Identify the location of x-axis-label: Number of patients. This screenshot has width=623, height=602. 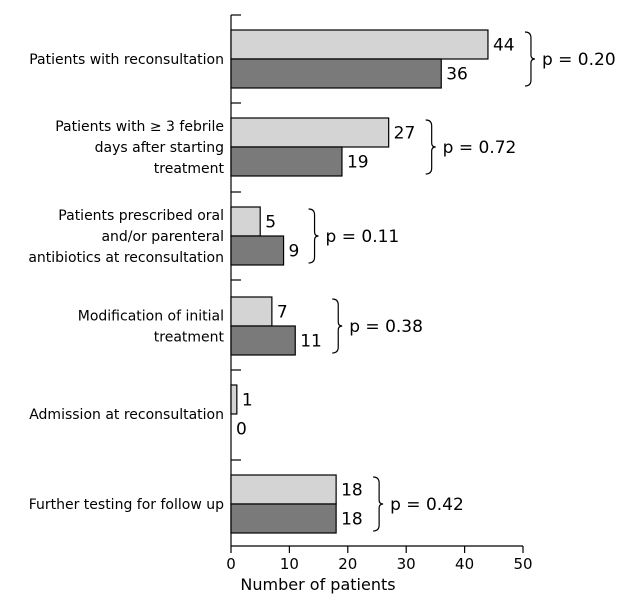
(317, 584).